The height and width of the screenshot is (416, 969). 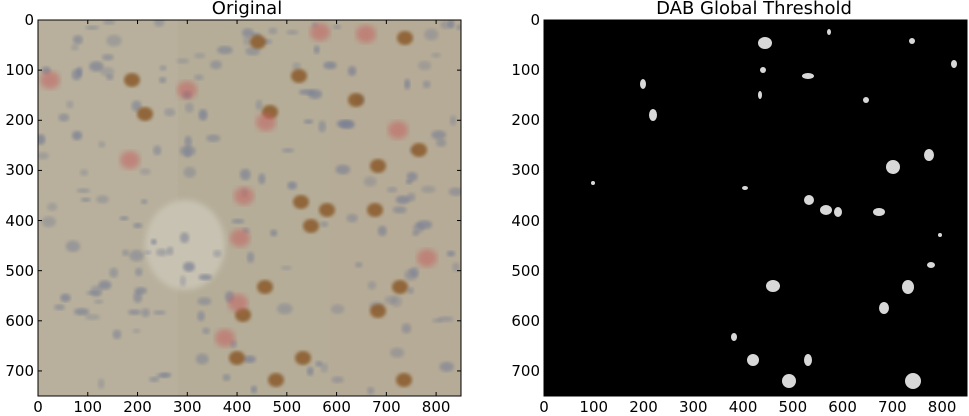 I want to click on threshold-title: DAB Global Threshold, so click(x=754, y=9).